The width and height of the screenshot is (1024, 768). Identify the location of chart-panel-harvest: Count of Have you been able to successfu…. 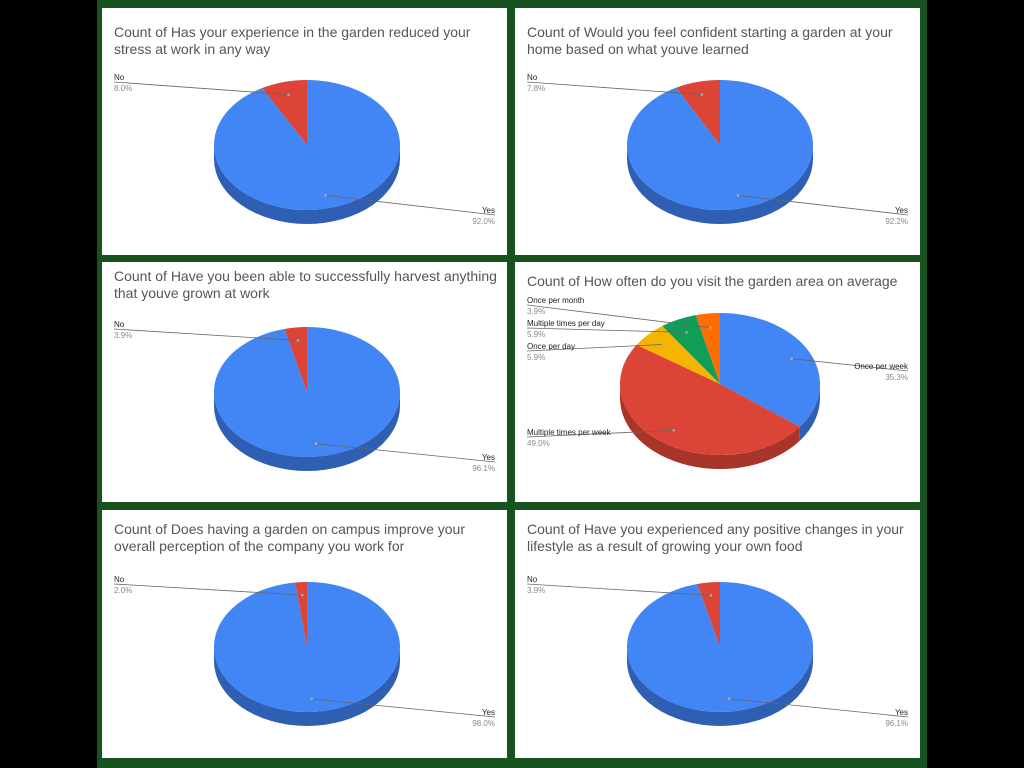
(304, 382).